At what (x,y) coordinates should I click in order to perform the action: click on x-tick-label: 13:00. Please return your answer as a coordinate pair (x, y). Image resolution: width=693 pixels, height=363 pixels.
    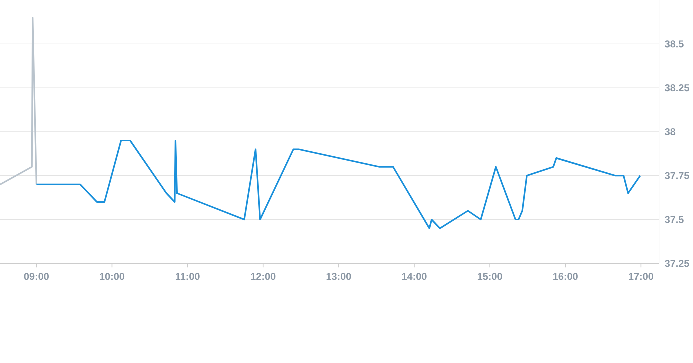
    Looking at the image, I should click on (339, 276).